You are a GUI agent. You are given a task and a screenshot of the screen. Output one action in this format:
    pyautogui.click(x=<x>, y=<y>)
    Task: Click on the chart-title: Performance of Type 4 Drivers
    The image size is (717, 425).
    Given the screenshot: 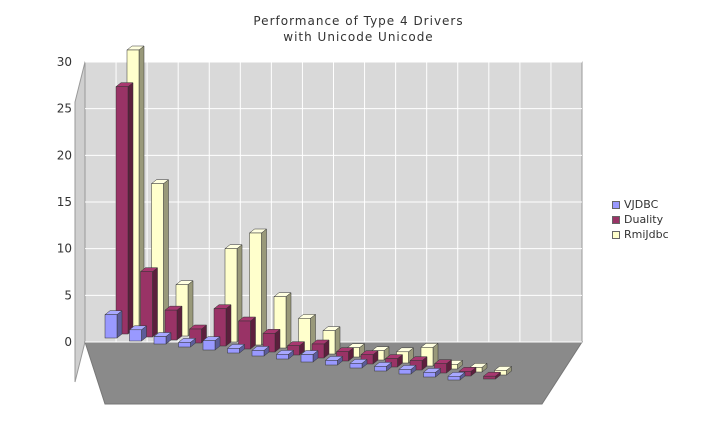 What is the action you would take?
    pyautogui.click(x=358, y=21)
    